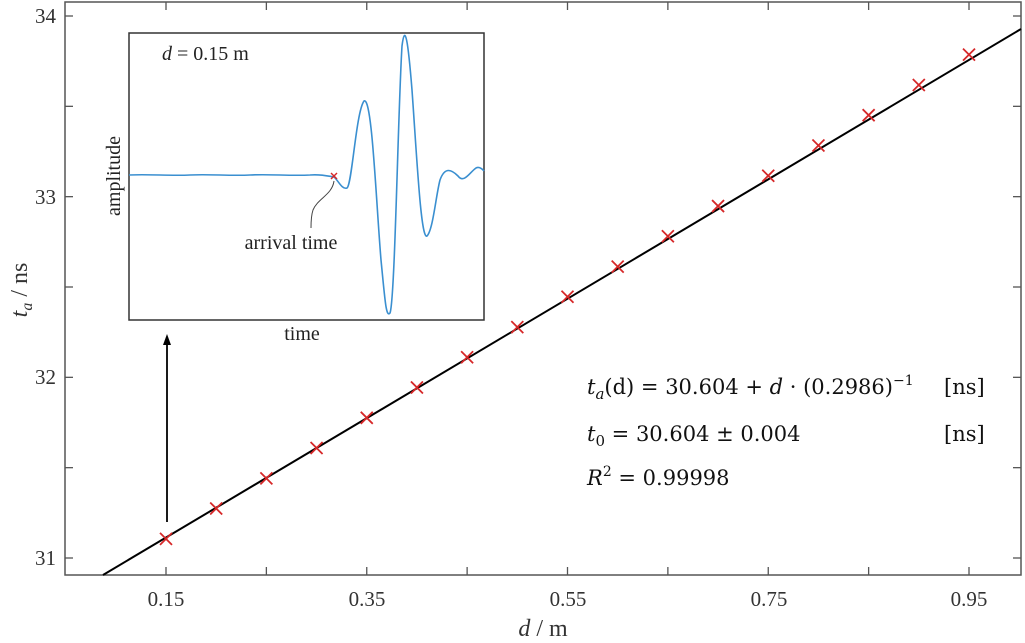 The width and height of the screenshot is (1025, 643). I want to click on x-tick-labels: 0.15 0.35 0.55 0.75 0.95, so click(568, 599).